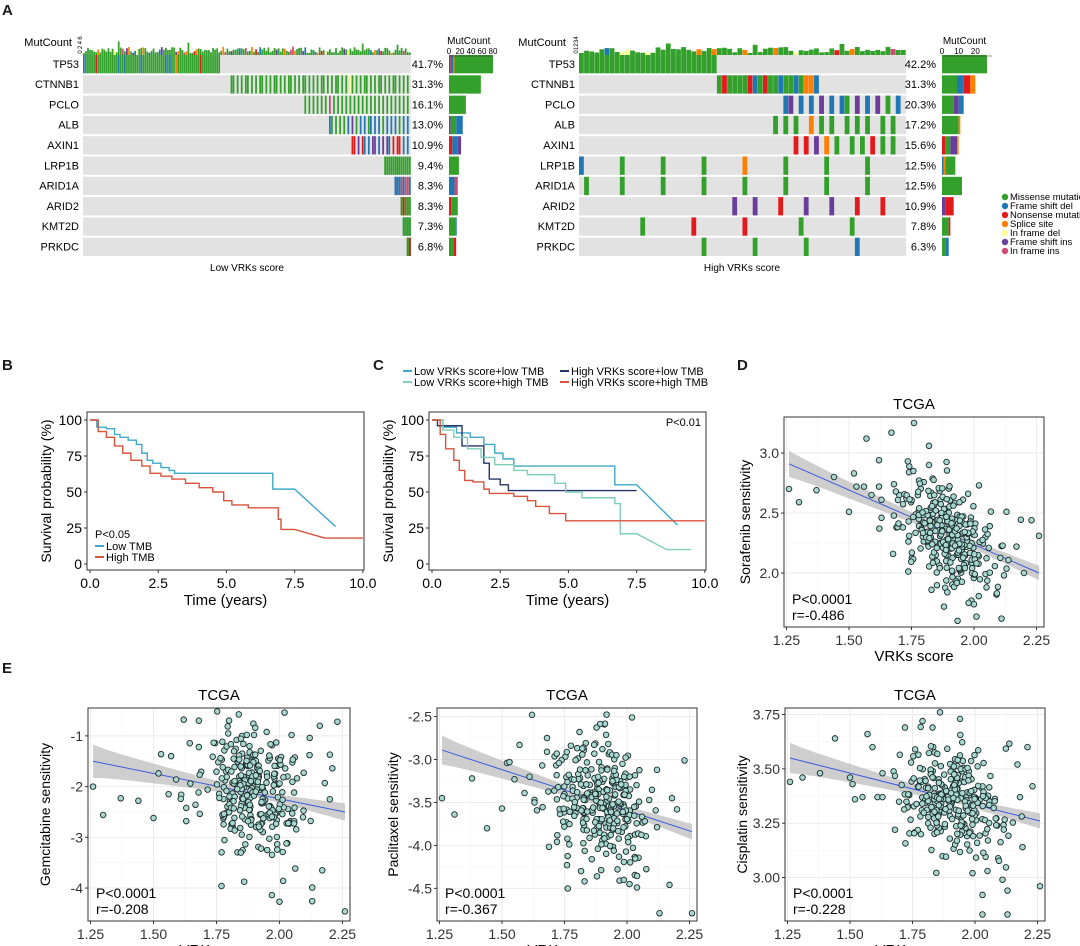 The width and height of the screenshot is (1080, 946). What do you see at coordinates (1005, 197) in the screenshot?
I see `legend-swatch-missense` at bounding box center [1005, 197].